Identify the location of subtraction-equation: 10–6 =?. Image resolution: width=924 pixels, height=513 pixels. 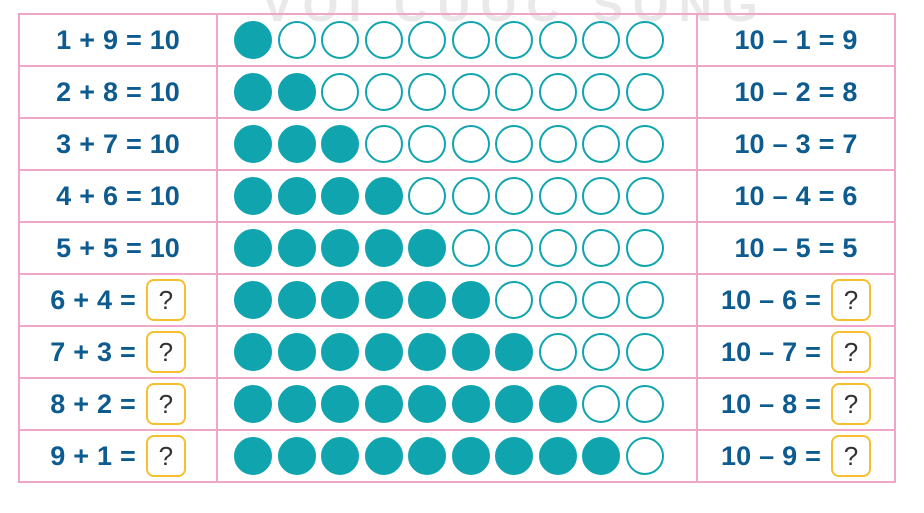
(796, 300).